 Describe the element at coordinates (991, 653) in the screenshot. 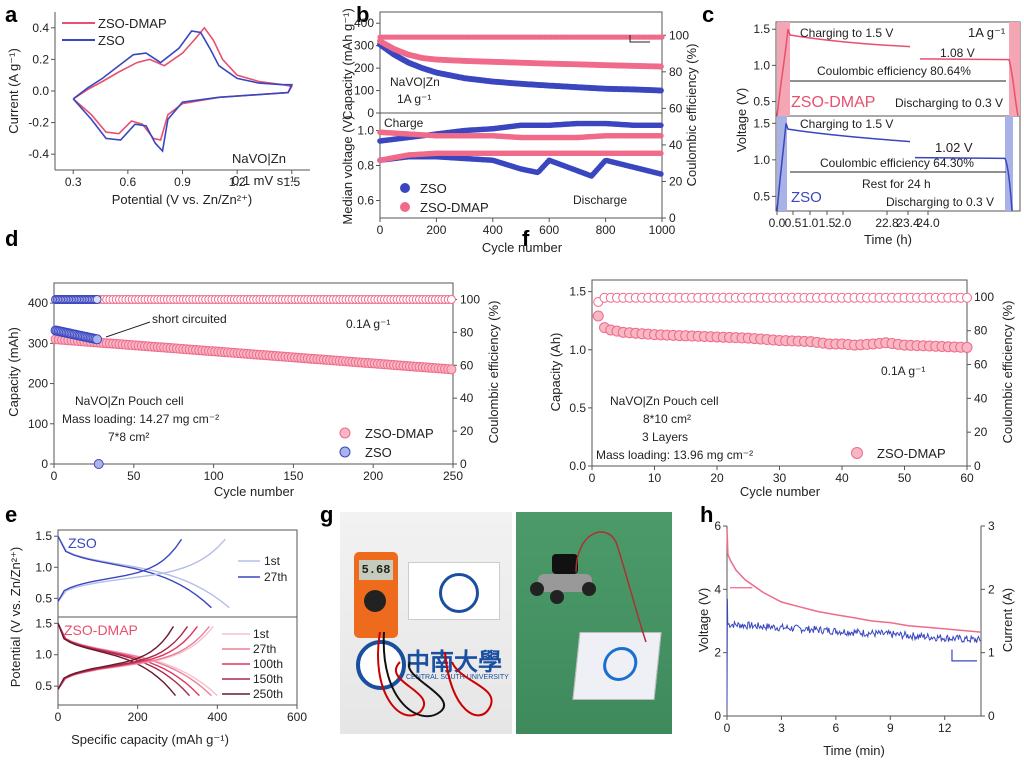

I see `h-y2-tick-label: 1` at that location.